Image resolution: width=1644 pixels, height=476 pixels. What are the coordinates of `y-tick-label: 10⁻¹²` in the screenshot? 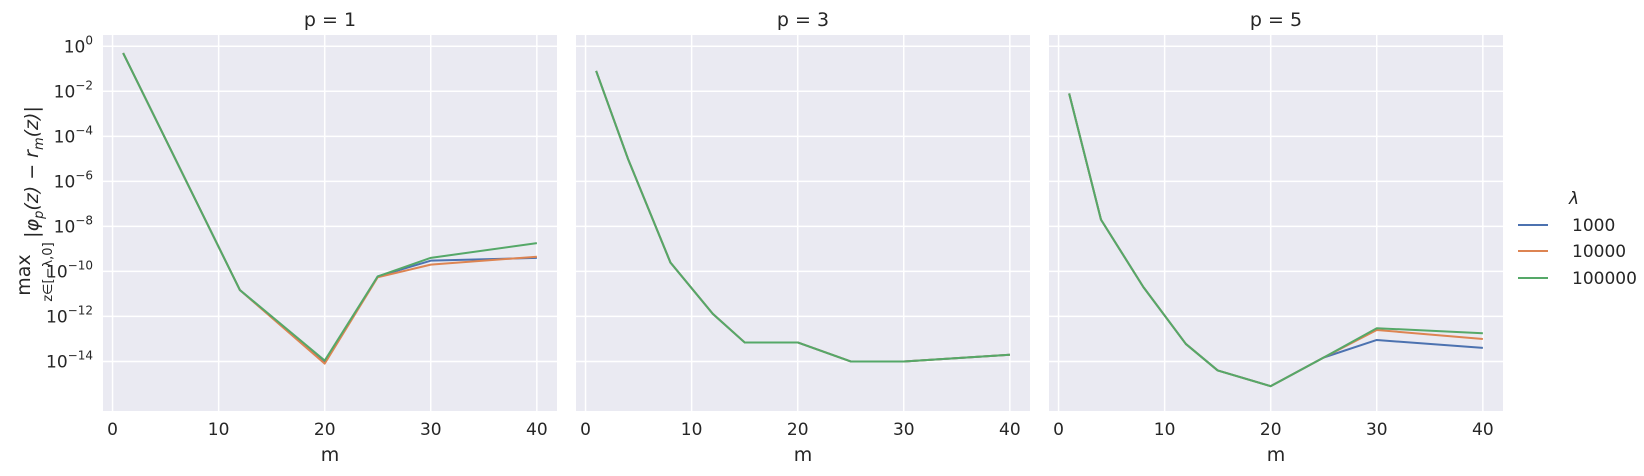 It's located at (69, 315).